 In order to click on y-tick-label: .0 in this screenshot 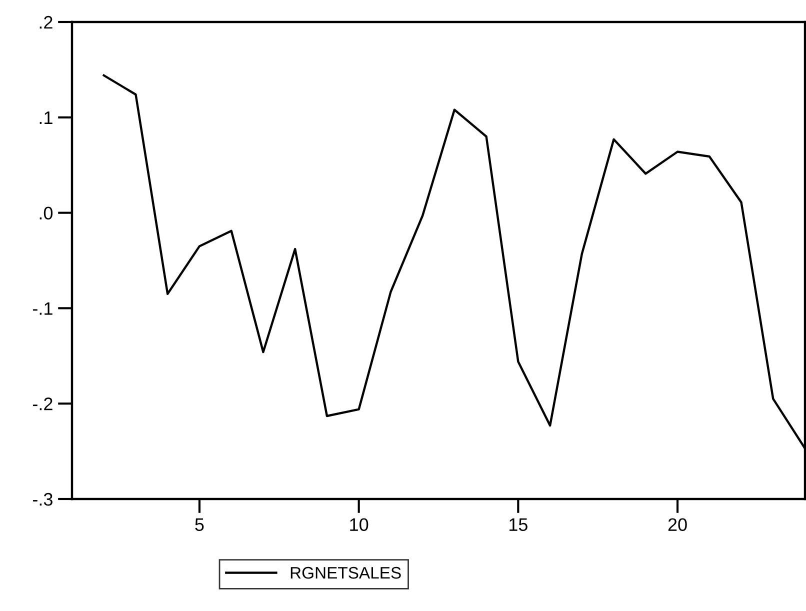, I will do `click(46, 213)`.